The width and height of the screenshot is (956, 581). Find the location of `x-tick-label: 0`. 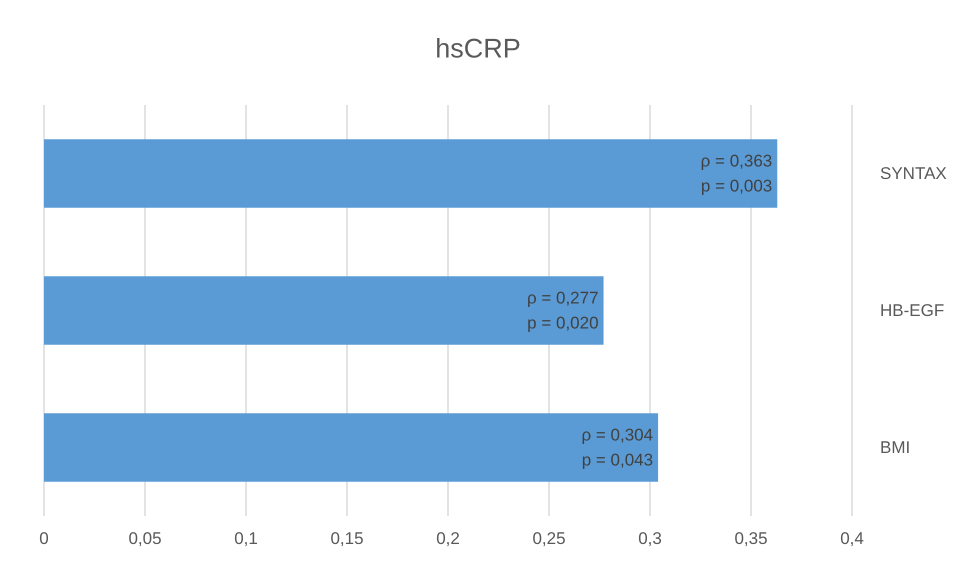

x-tick-label: 0 is located at coordinates (44, 538).